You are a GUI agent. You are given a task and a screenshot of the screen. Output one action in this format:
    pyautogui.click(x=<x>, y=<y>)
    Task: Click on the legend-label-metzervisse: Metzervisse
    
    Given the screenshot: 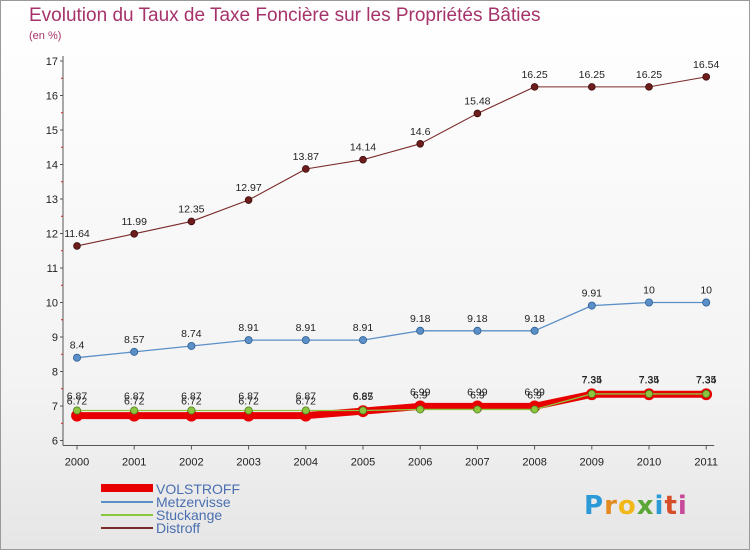 What is the action you would take?
    pyautogui.click(x=193, y=502)
    